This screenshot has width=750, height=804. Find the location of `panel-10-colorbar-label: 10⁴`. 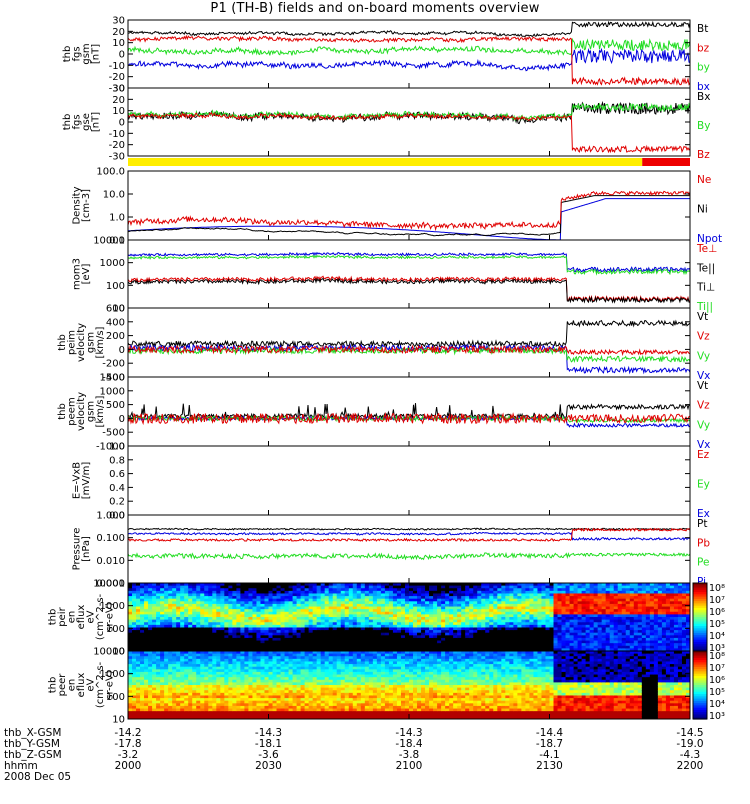

panel-10-colorbar-label: 10⁴ is located at coordinates (717, 704).